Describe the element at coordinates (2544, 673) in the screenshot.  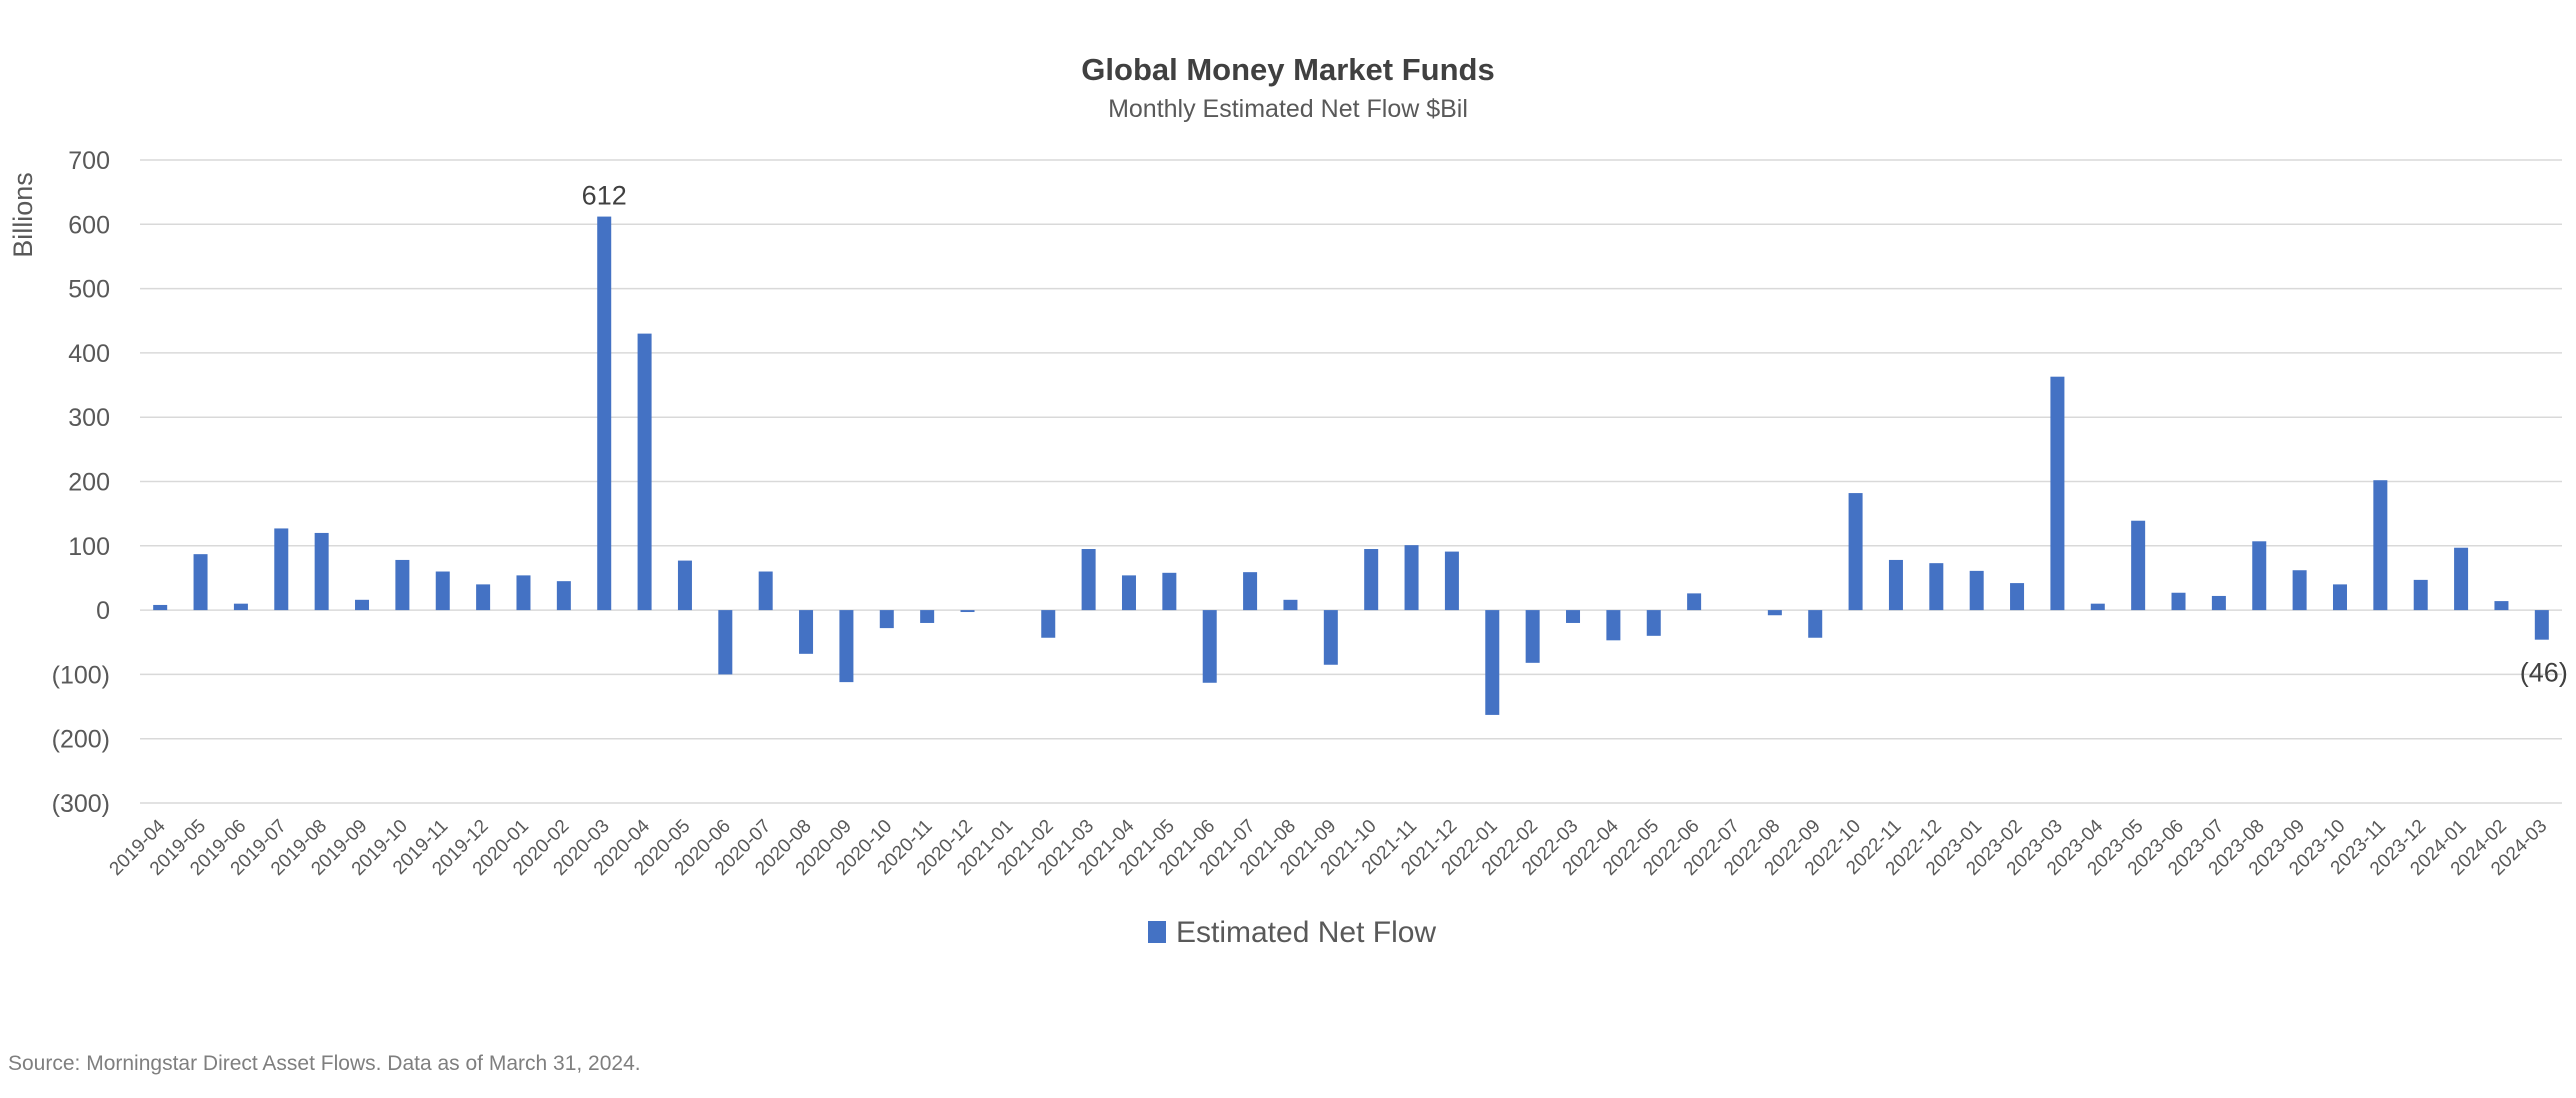
I see `data-label: (46)` at that location.